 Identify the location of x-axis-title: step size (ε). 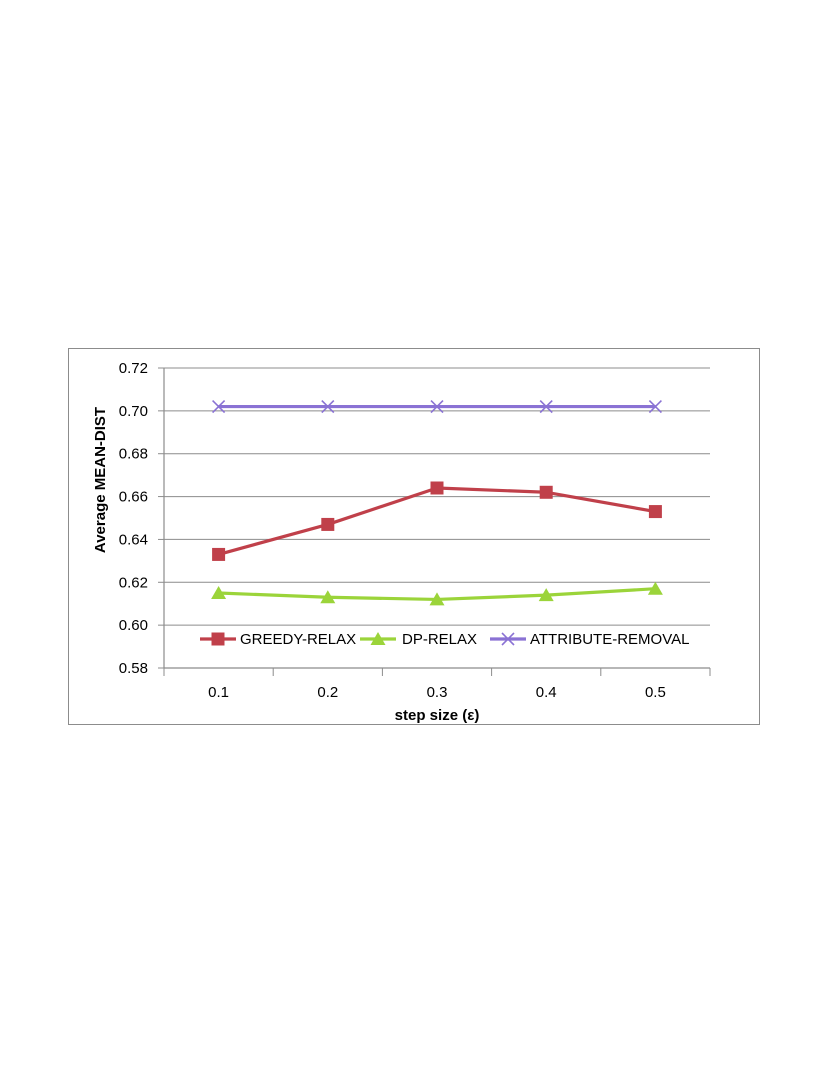
(437, 715).